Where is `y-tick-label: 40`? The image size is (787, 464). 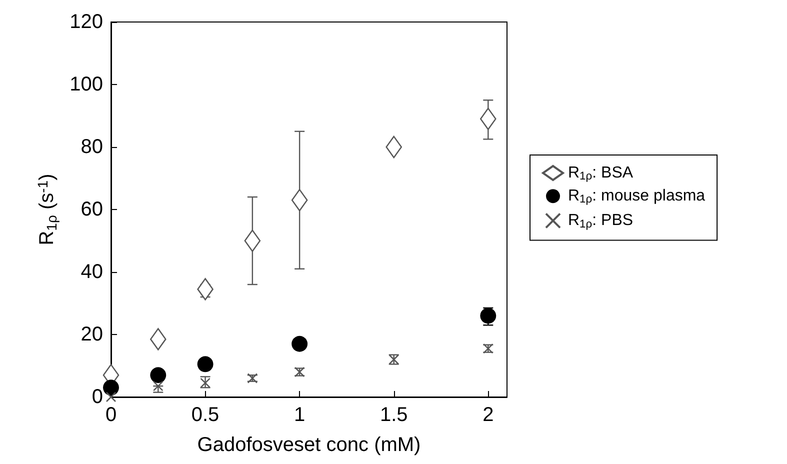
y-tick-label: 40 is located at coordinates (91, 272).